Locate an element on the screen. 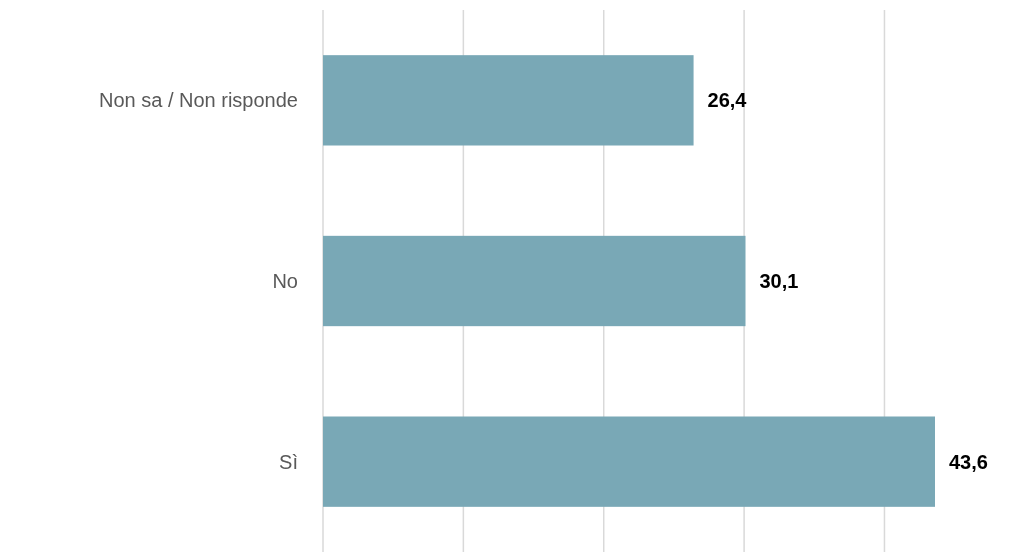  y-tick-label: Non sa / Non risponde is located at coordinates (198, 100).